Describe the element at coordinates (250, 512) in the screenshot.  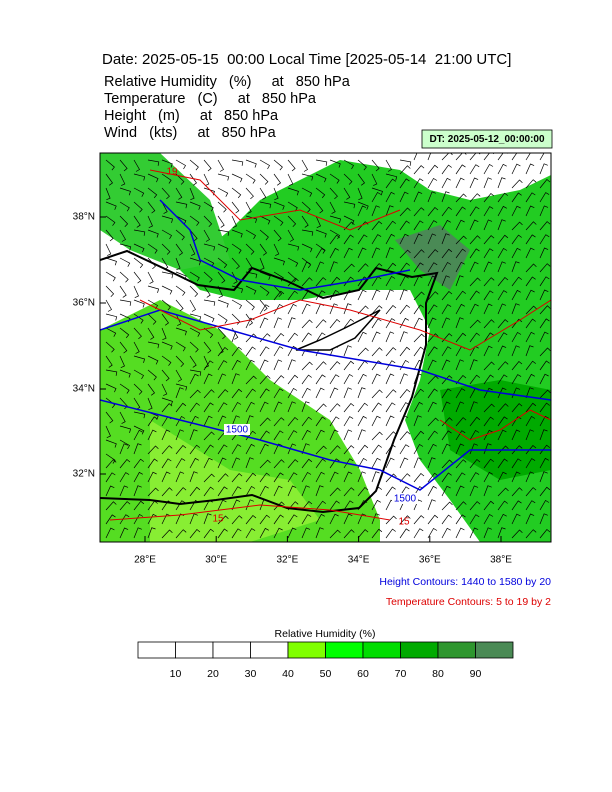
I see `temperature-contour` at that location.